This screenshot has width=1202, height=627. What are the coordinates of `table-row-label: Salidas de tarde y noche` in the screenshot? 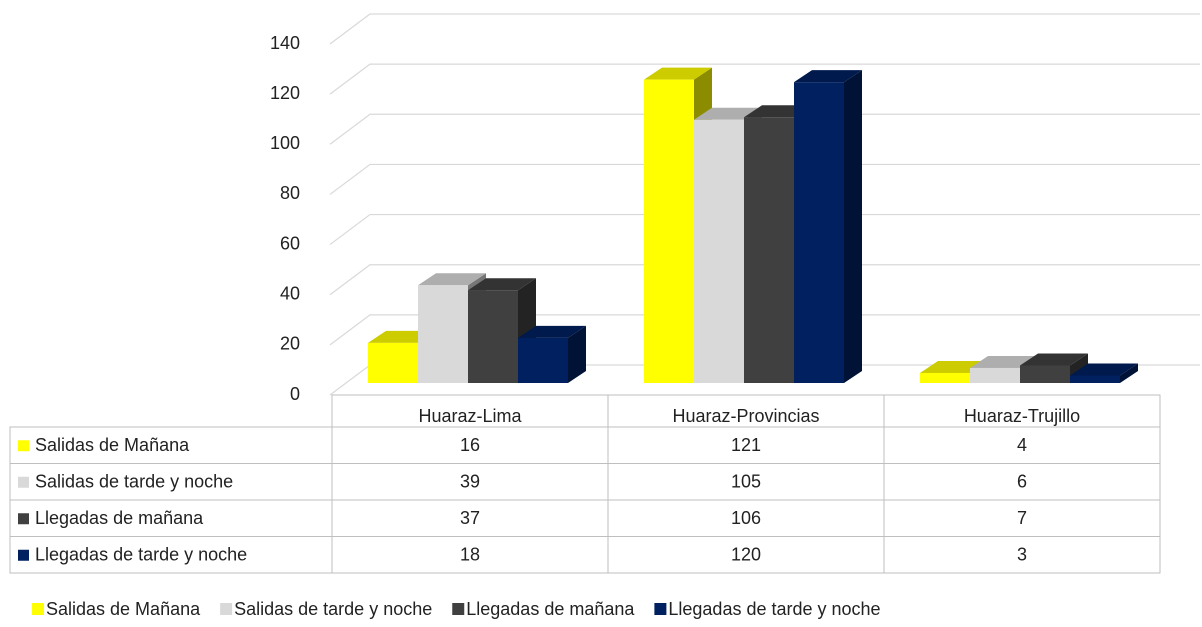 It's located at (134, 482).